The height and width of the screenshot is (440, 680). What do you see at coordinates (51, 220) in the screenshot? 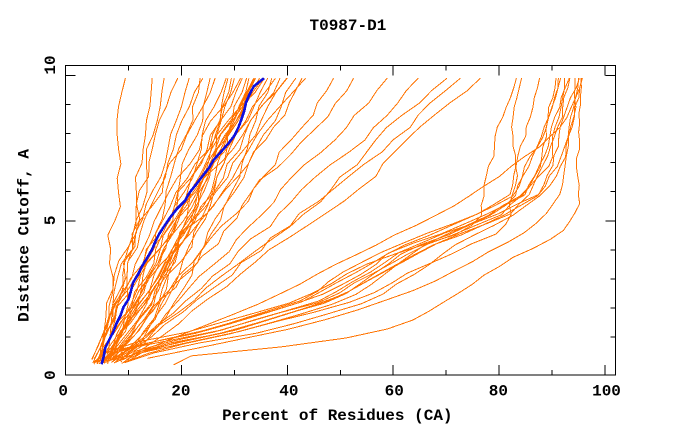
I see `svg-text: 5` at bounding box center [51, 220].